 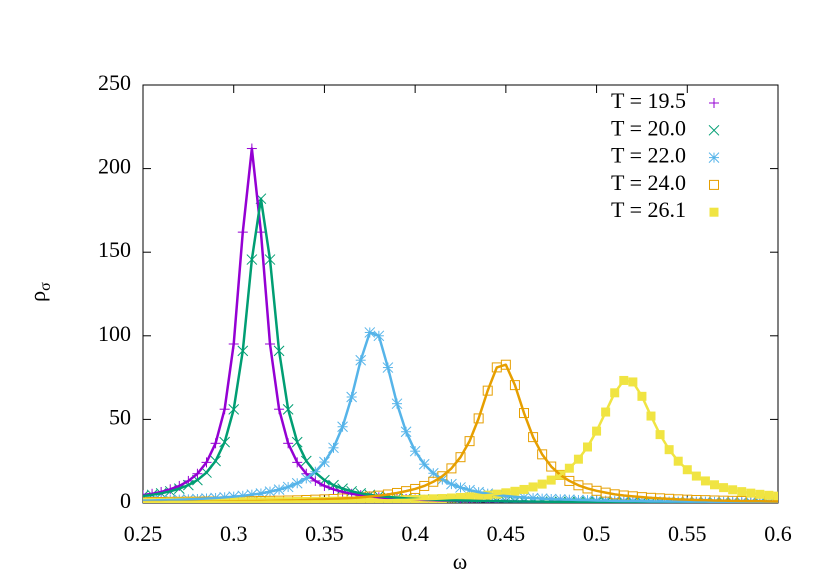 What do you see at coordinates (506, 533) in the screenshot?
I see `x-tick-label: 0.45` at bounding box center [506, 533].